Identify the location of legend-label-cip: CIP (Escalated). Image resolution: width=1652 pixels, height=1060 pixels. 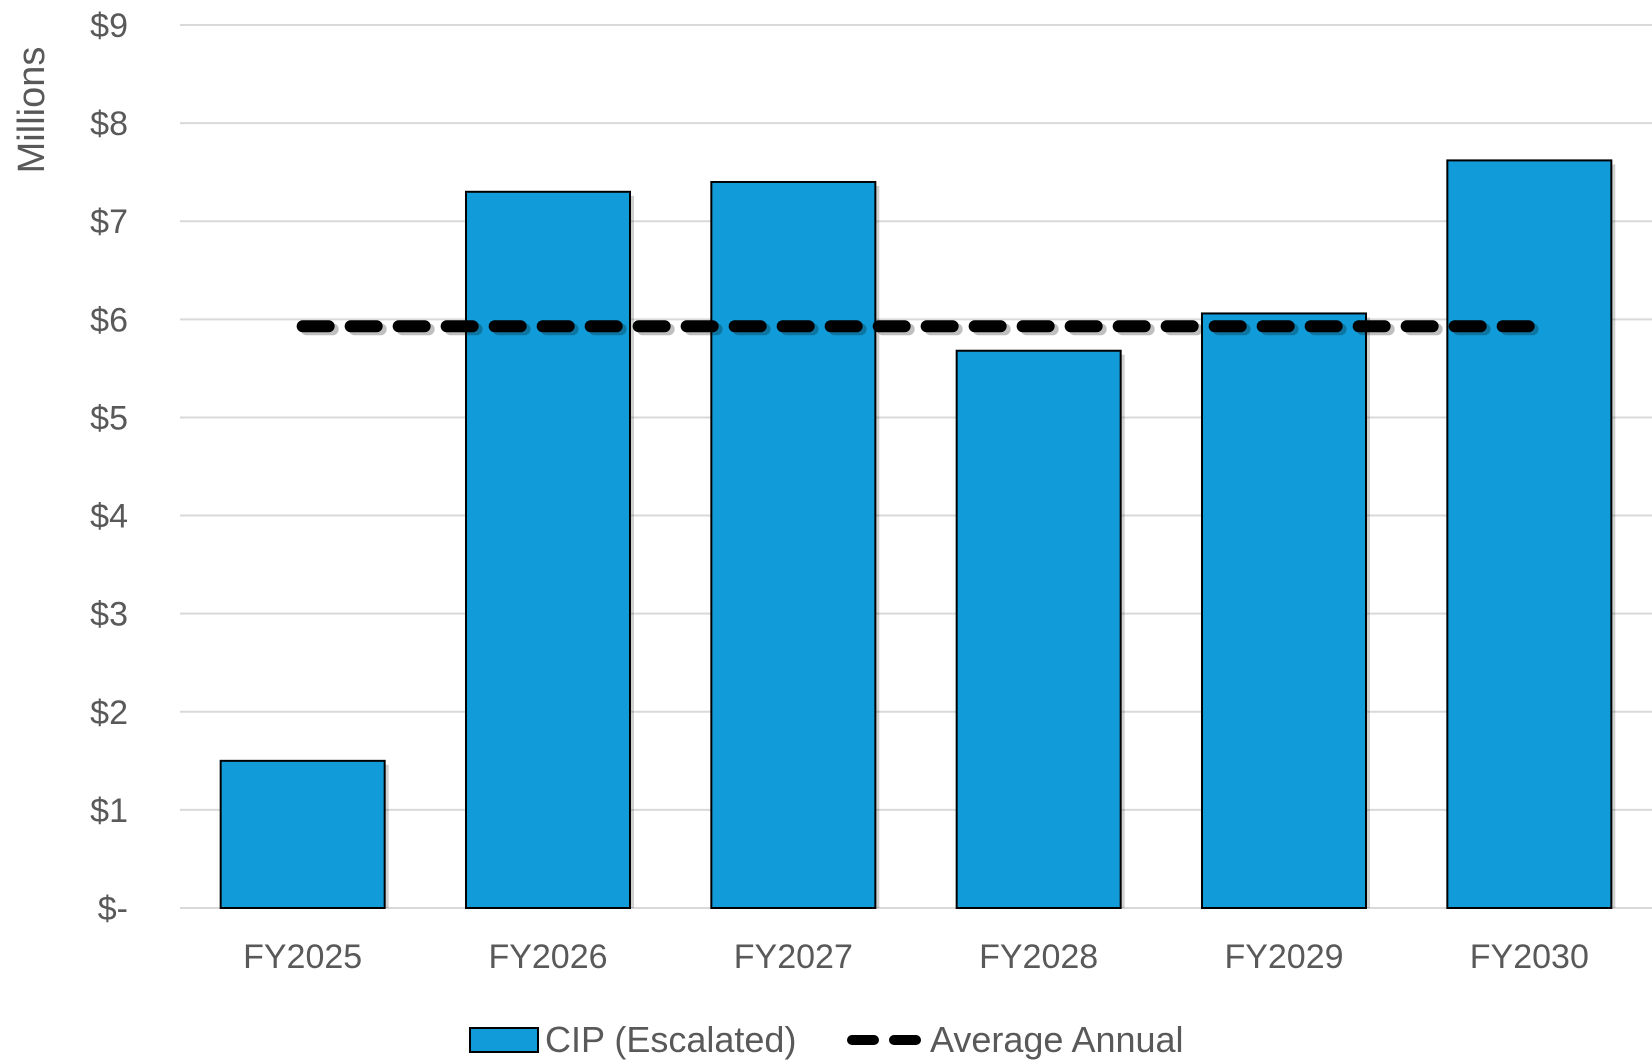
(670, 1039).